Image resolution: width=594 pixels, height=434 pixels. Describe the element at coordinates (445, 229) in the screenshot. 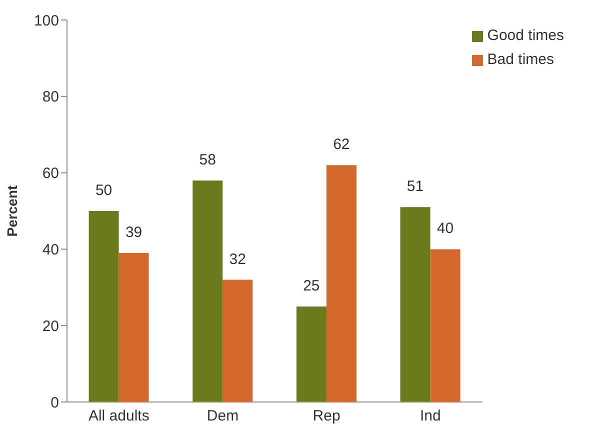

I see `data-label: 40` at that location.